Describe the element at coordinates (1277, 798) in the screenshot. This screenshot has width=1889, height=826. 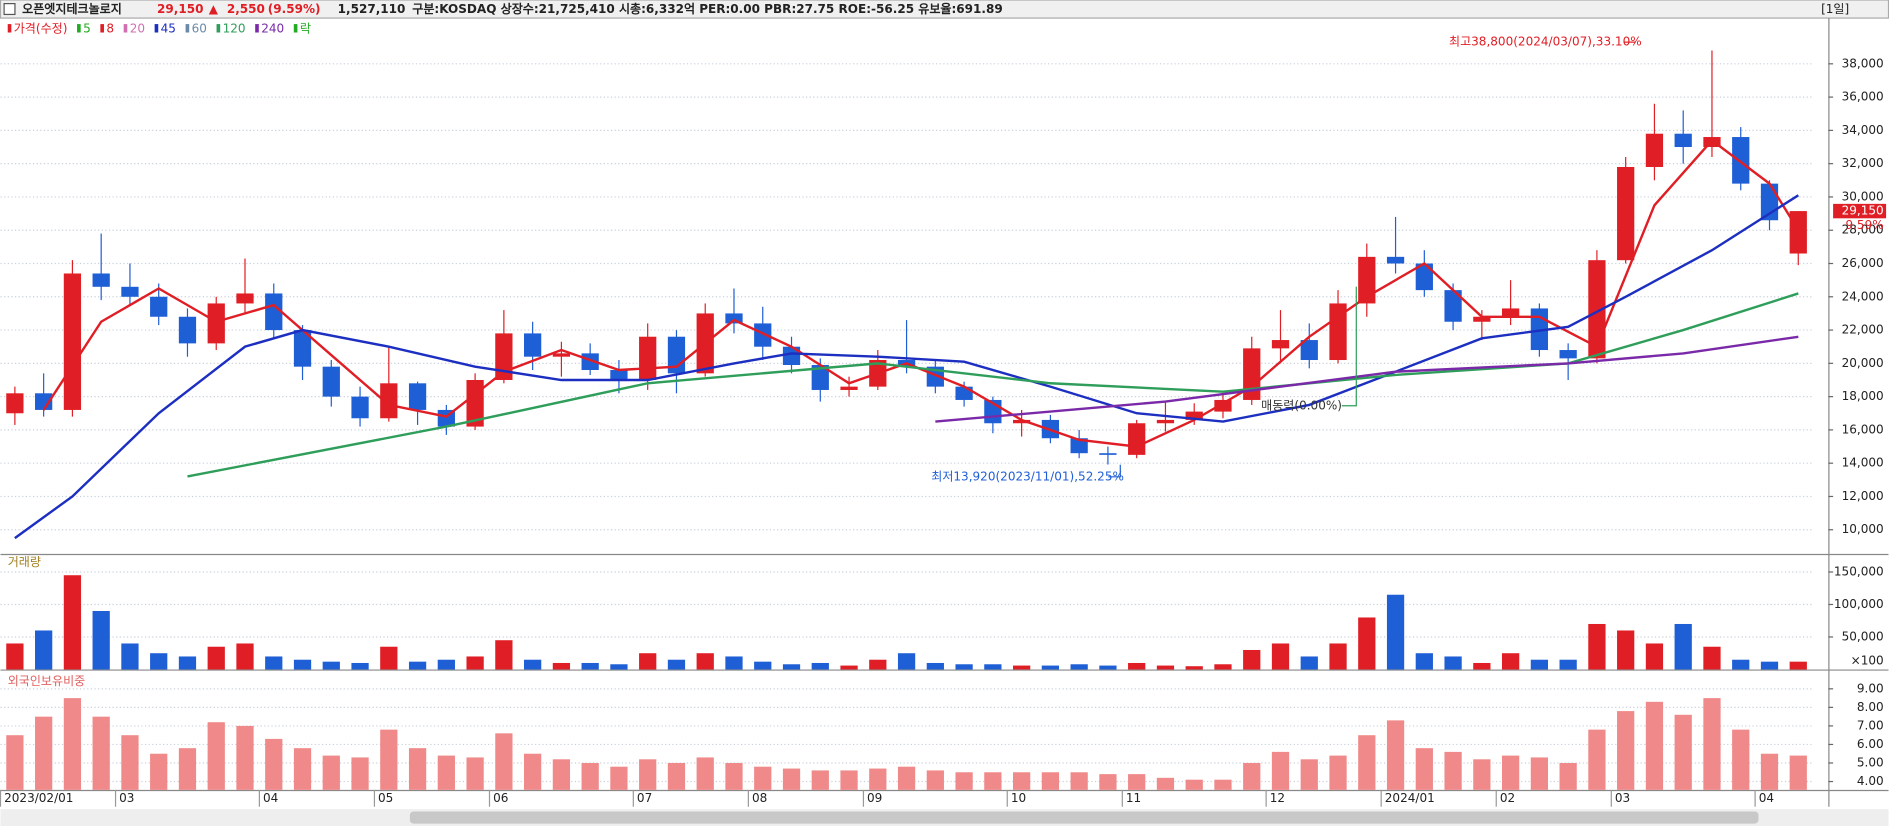
I see `x-tick-label: 12` at that location.